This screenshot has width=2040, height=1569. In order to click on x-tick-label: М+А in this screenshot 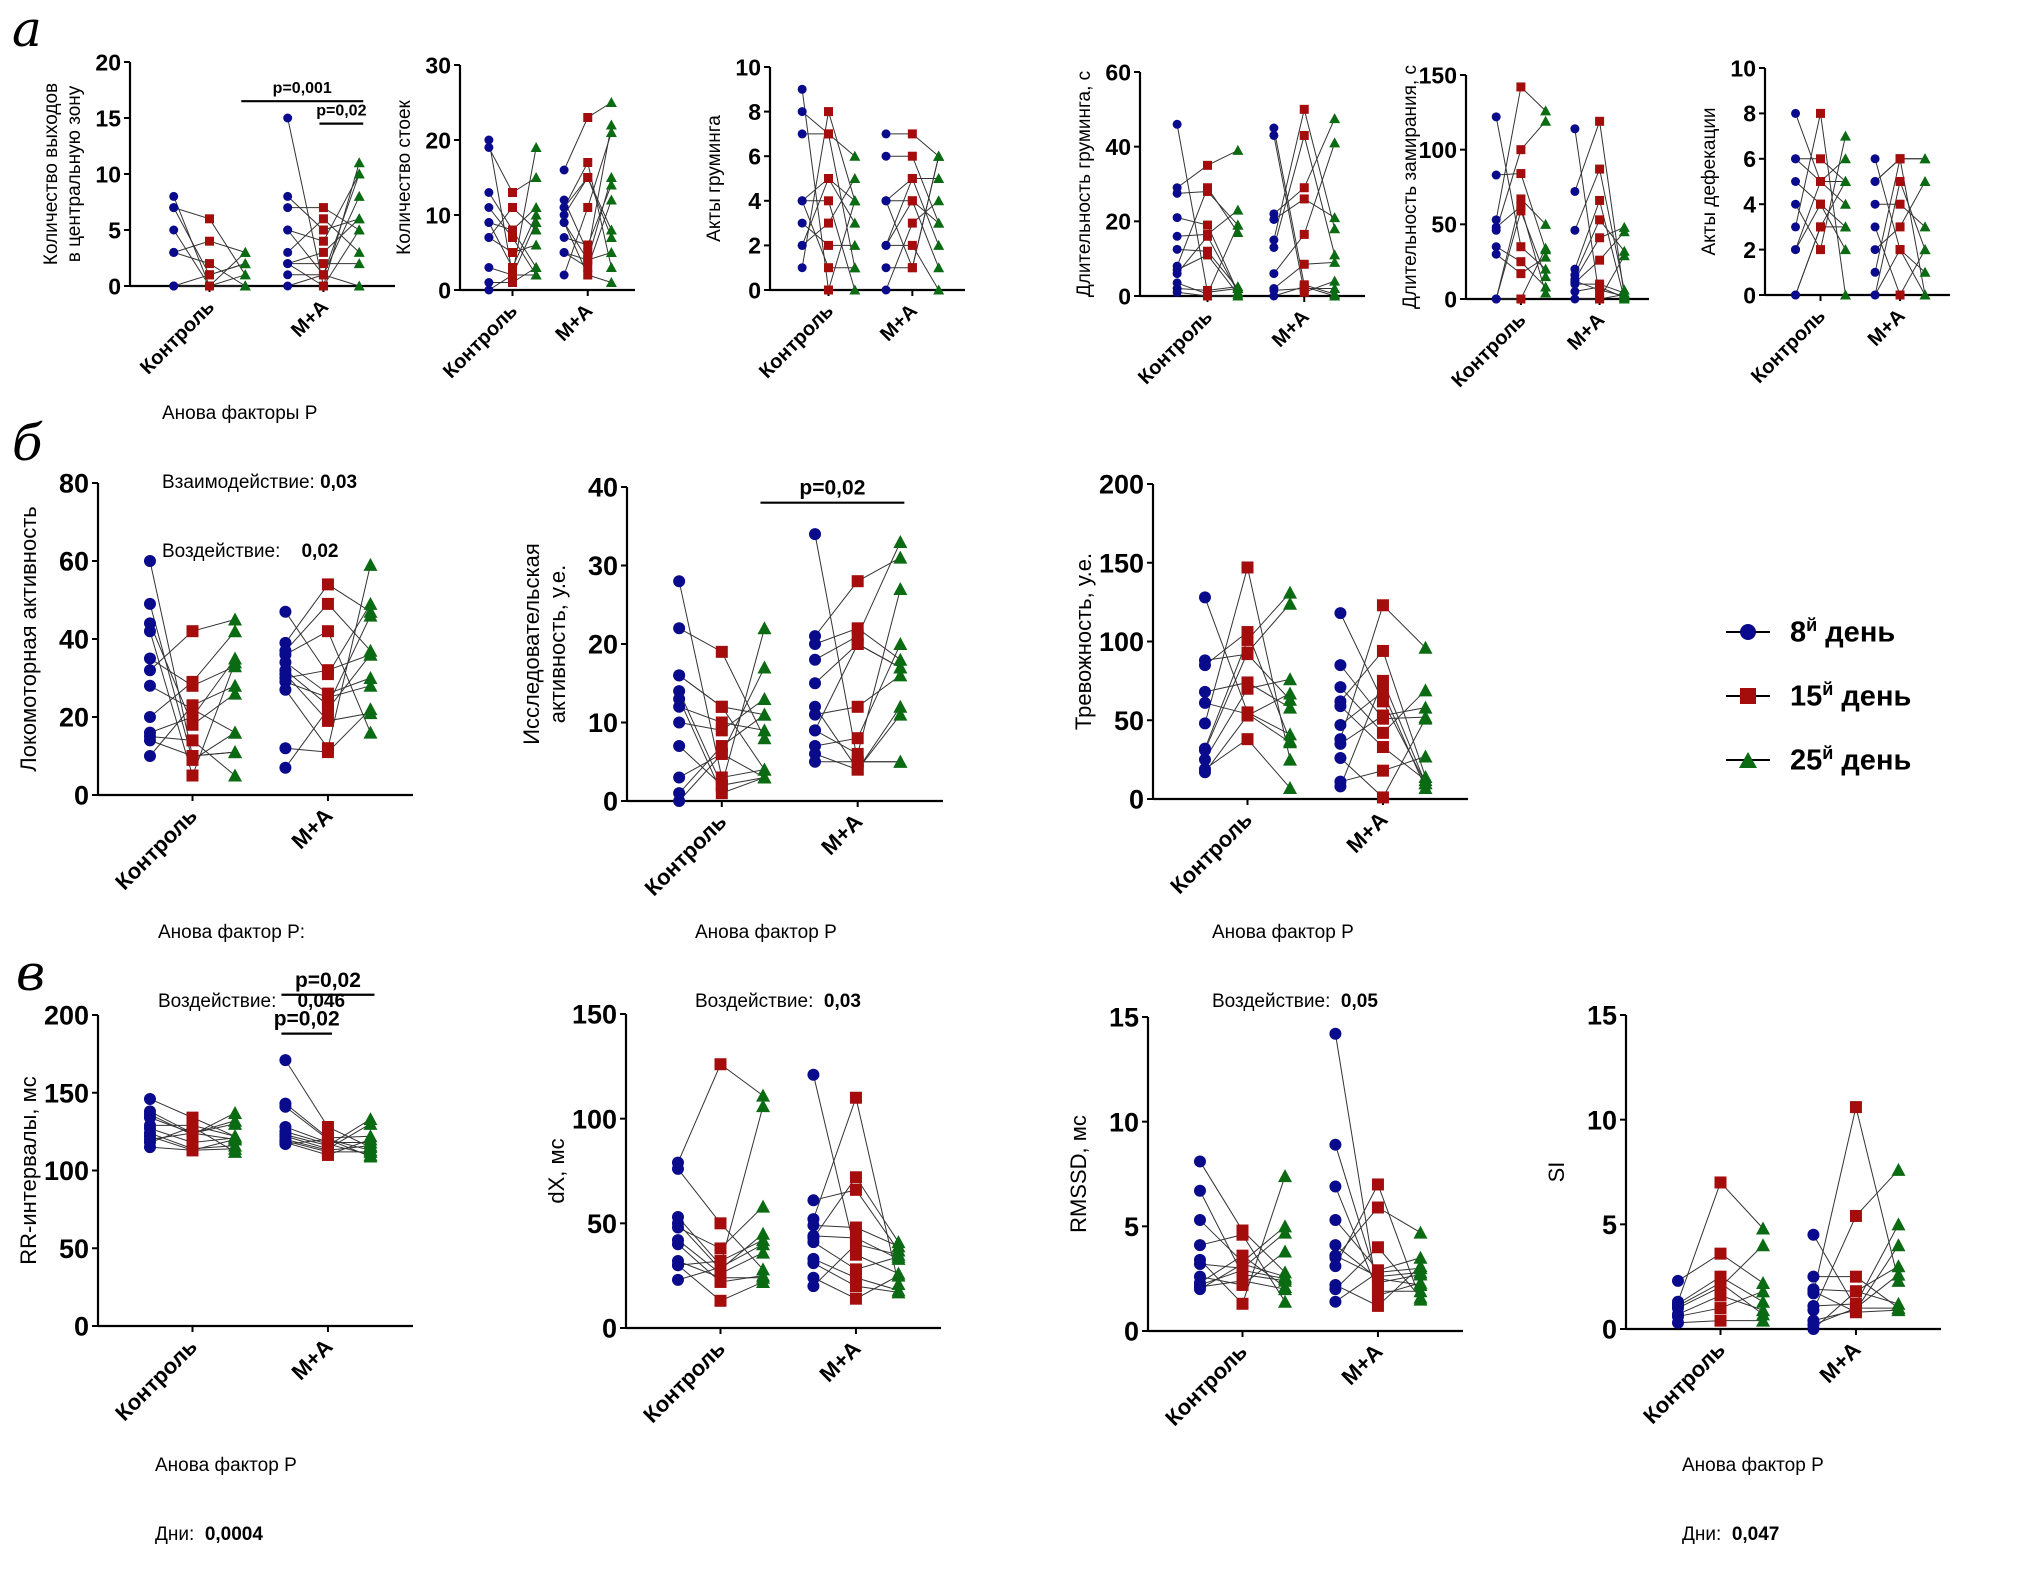, I will do `click(1362, 1364)`.